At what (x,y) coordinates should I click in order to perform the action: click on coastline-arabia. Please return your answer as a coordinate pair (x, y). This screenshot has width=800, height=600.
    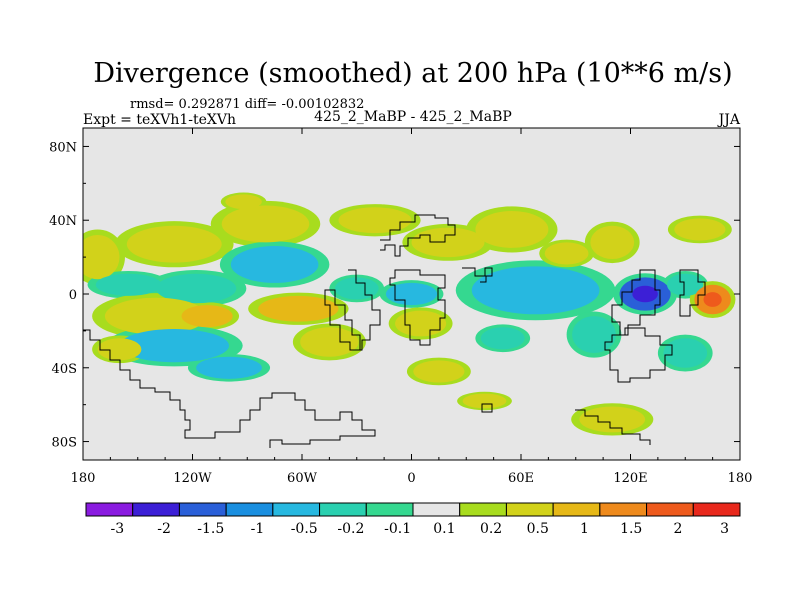
    Looking at the image, I should click on (477, 275).